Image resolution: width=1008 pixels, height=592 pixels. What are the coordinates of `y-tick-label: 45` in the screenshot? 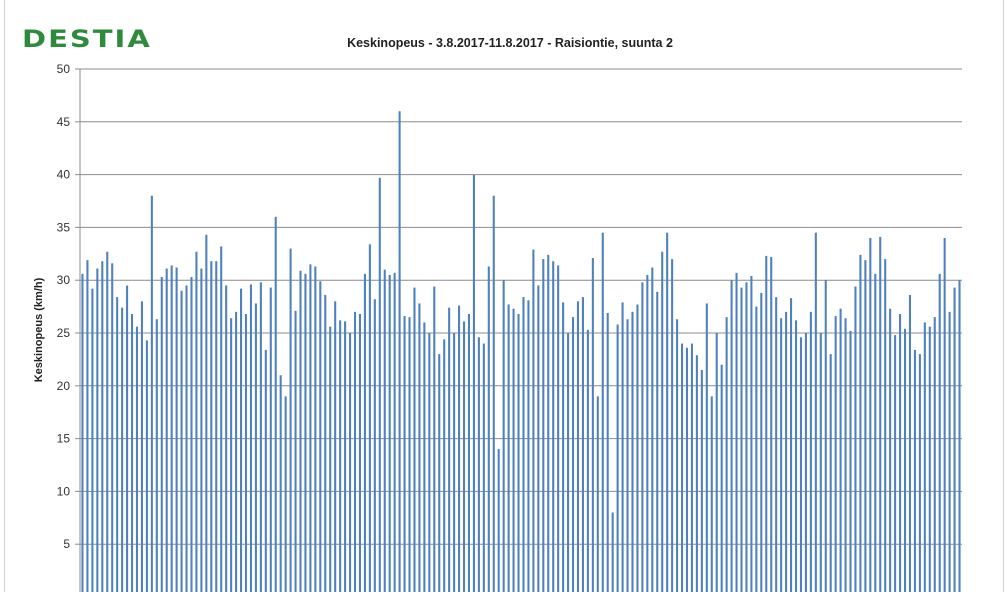 It's located at (64, 122).